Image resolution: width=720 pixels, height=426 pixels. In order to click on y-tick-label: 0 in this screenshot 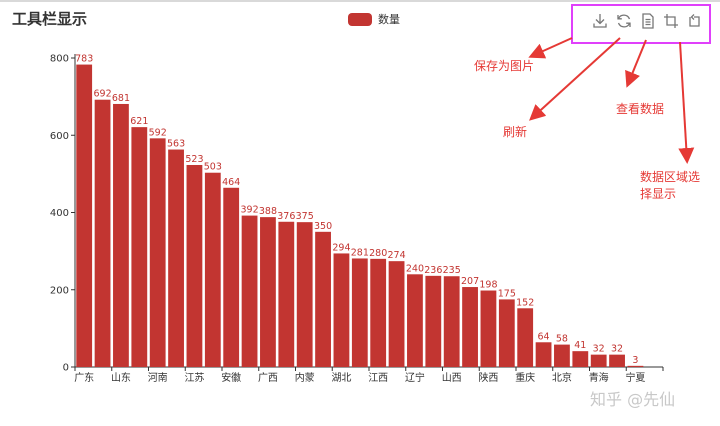, I will do `click(66, 368)`.